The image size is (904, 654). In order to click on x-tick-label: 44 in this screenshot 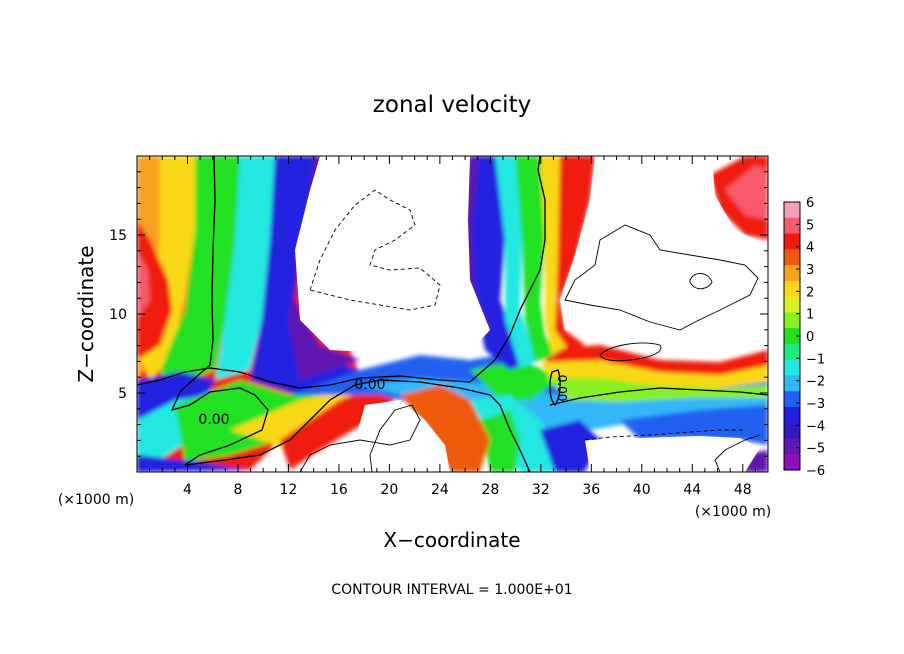, I will do `click(692, 490)`.